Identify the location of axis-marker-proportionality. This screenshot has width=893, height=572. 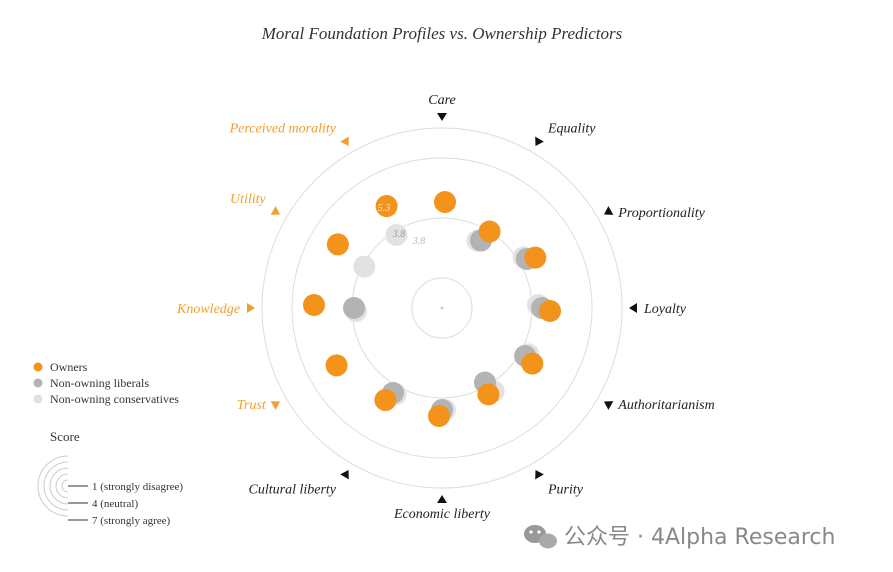
(608, 210).